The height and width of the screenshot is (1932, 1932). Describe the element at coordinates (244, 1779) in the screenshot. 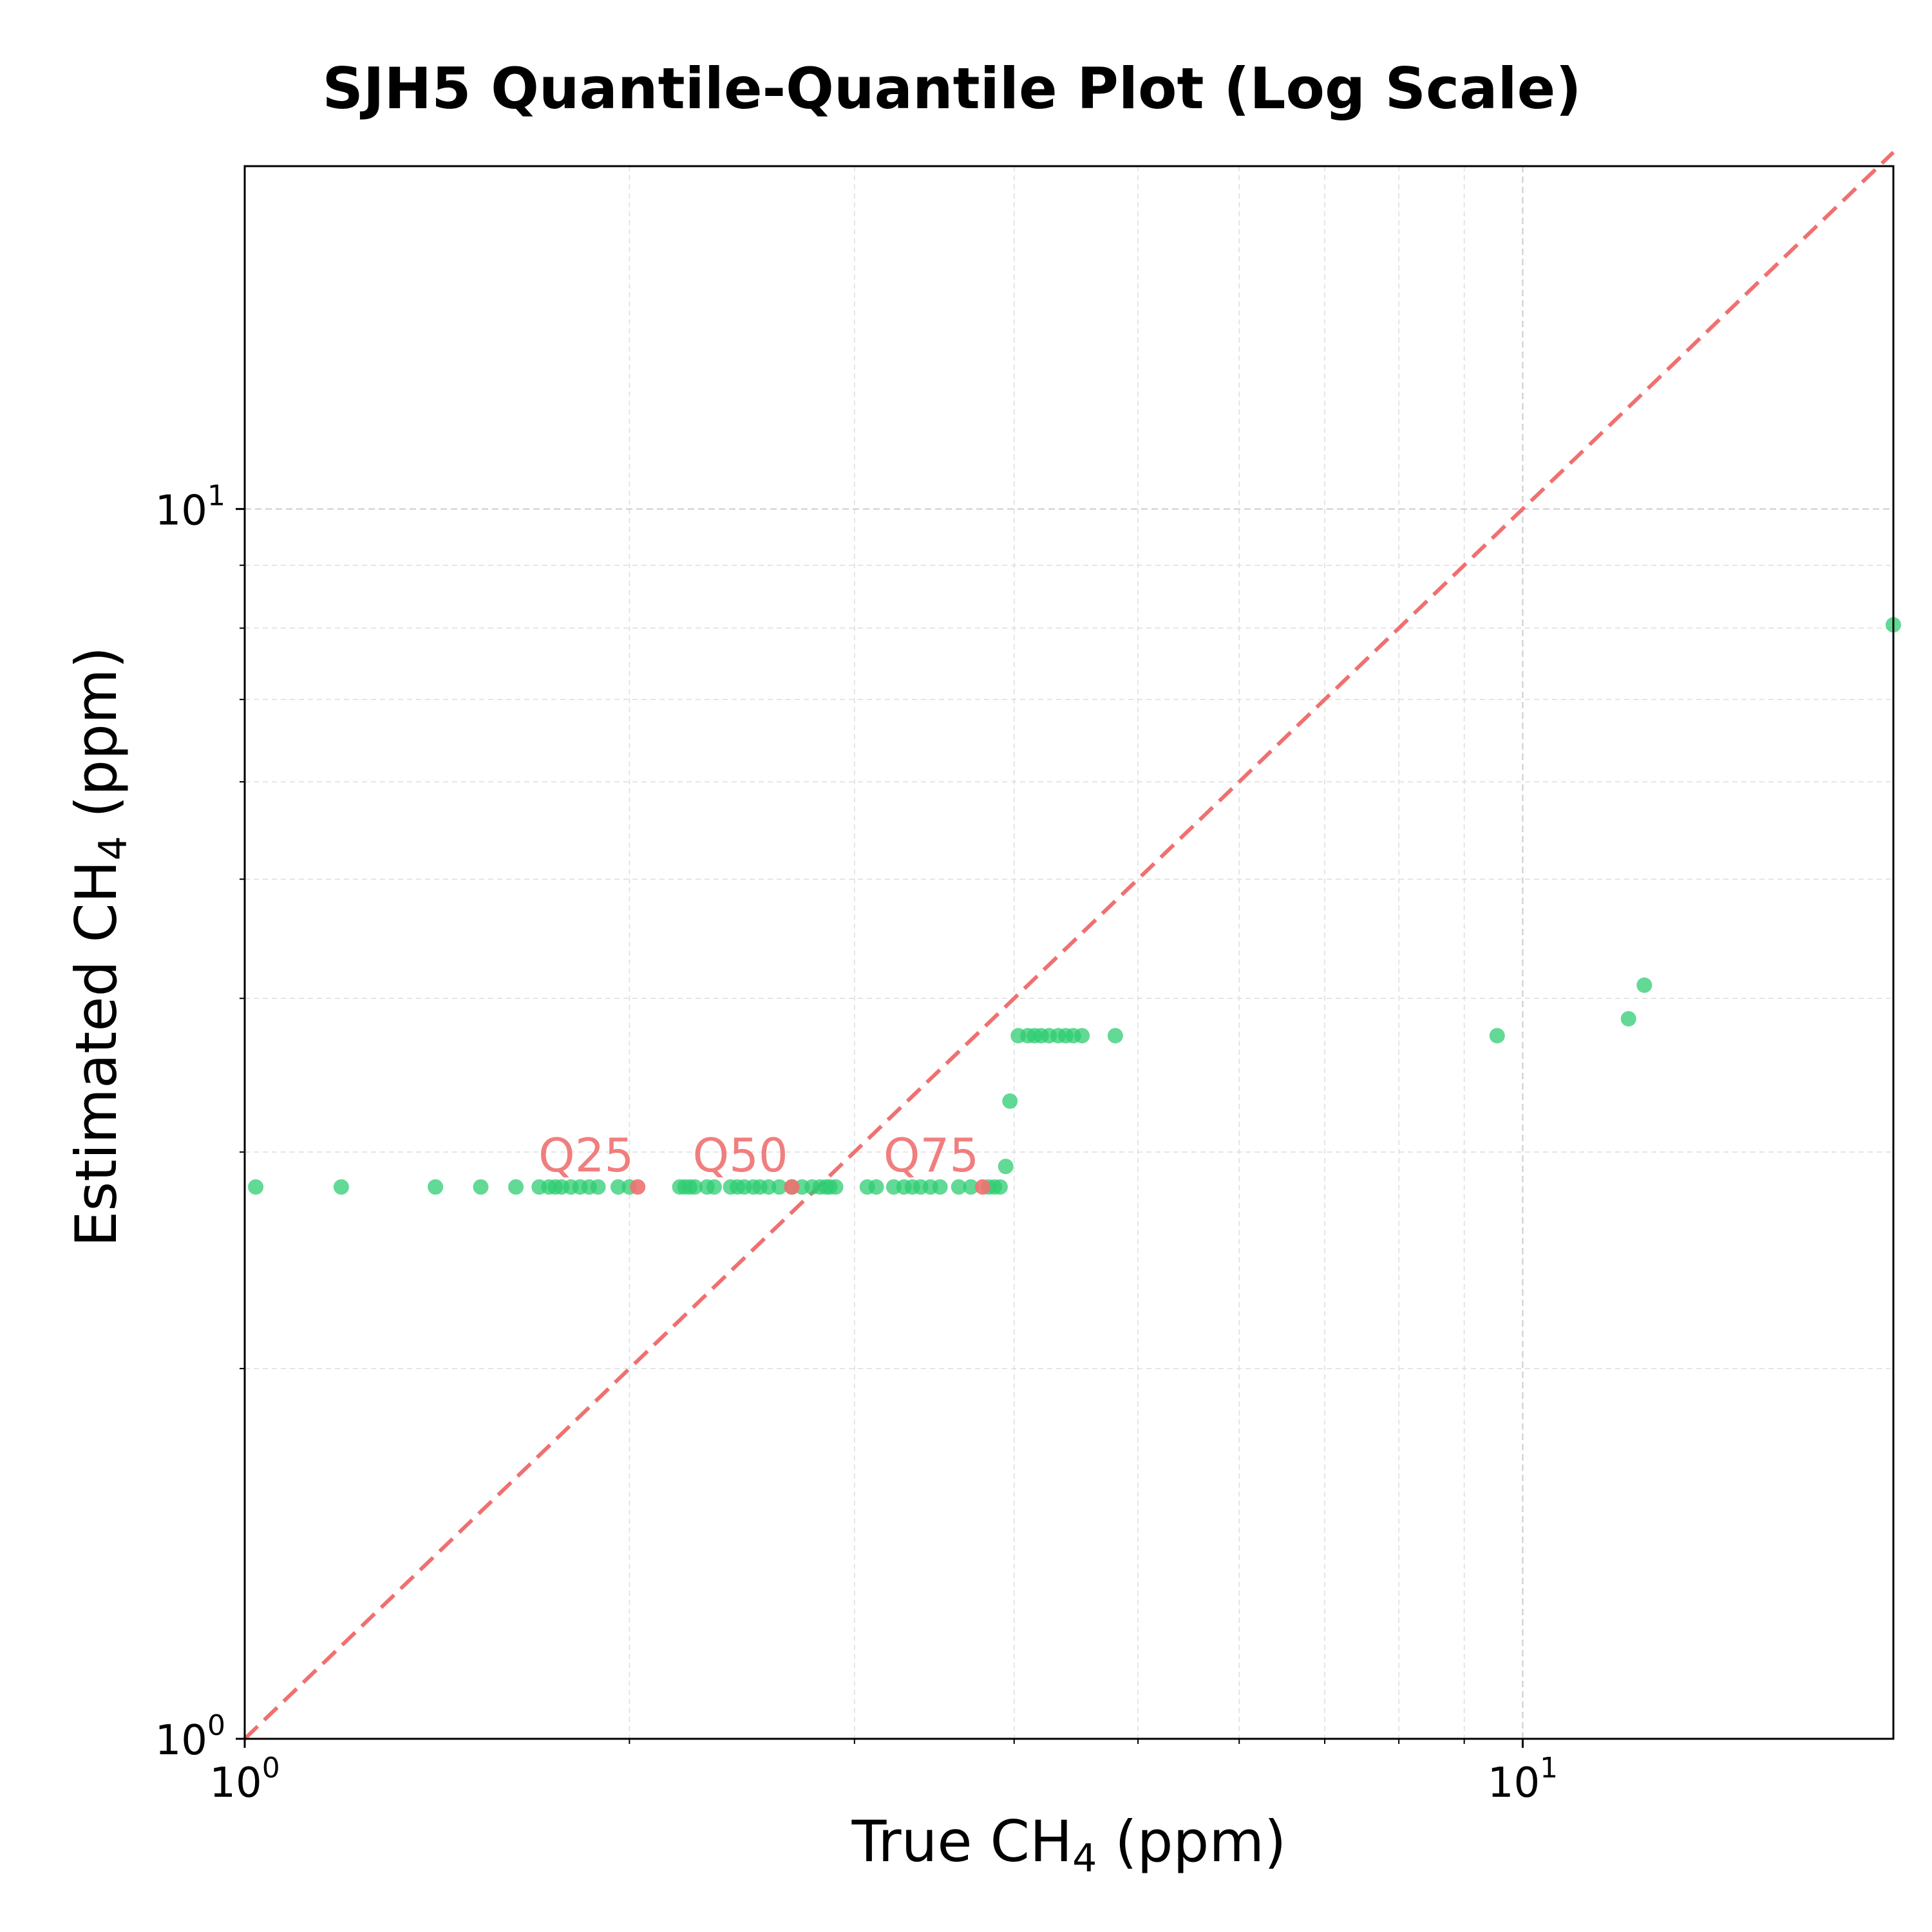

I see `x-tick-label: 10⁰` at that location.